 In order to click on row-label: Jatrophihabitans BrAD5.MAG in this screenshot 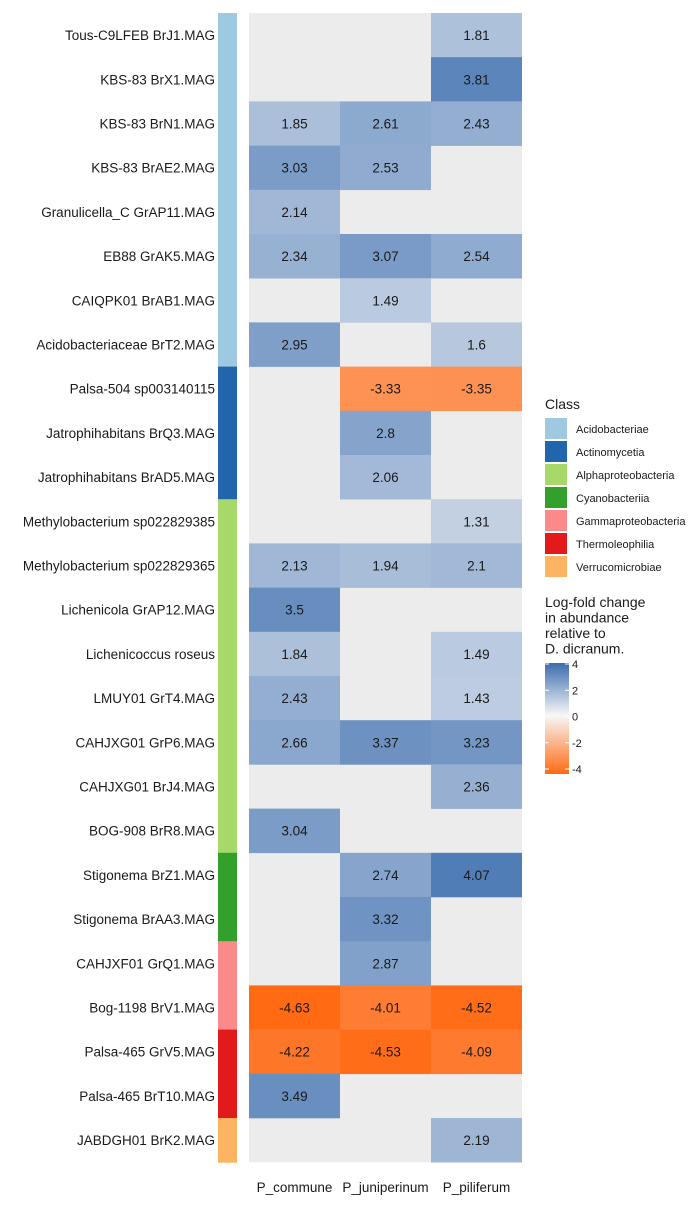, I will do `click(126, 477)`.